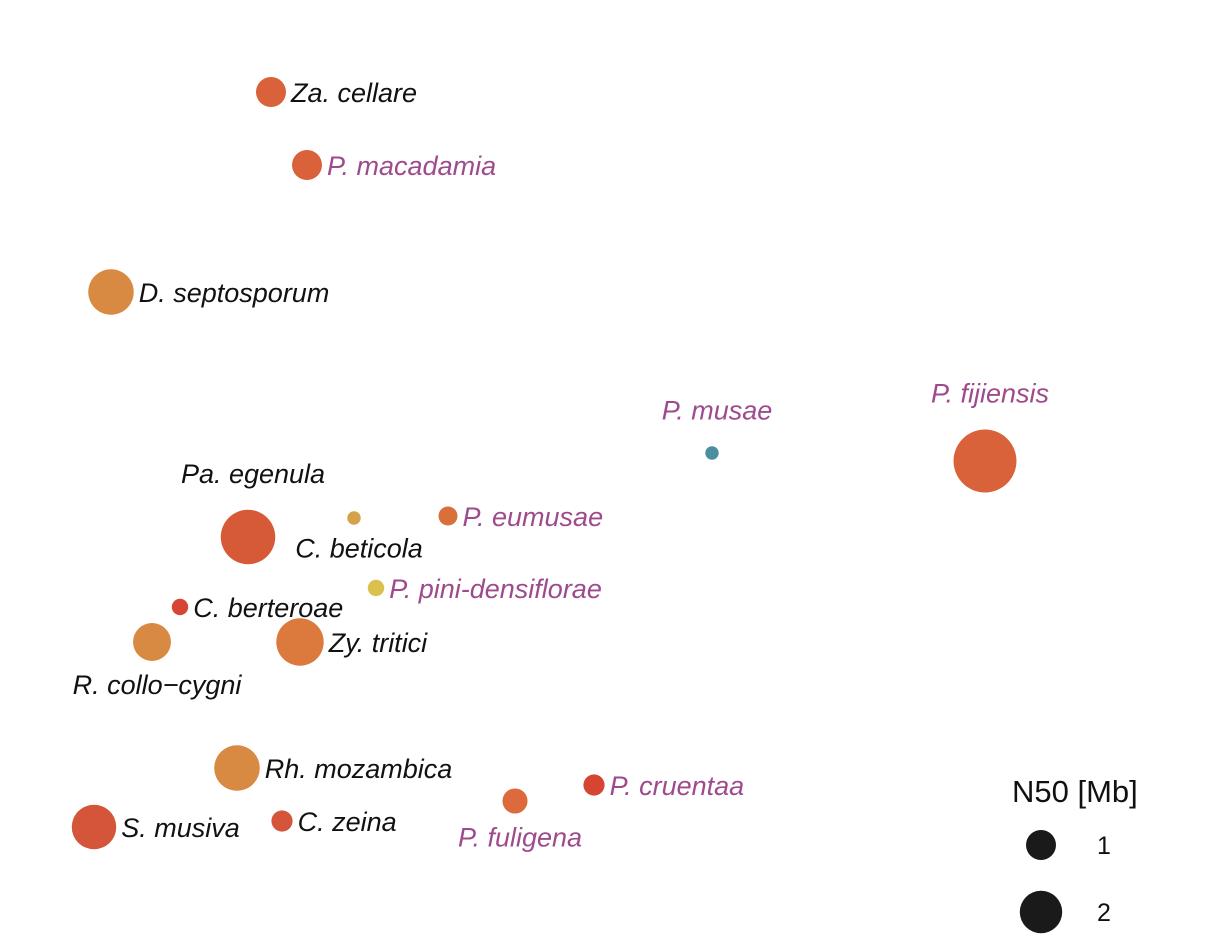 The width and height of the screenshot is (1206, 950). Describe the element at coordinates (180, 828) in the screenshot. I see `point-label: S. musiva` at that location.